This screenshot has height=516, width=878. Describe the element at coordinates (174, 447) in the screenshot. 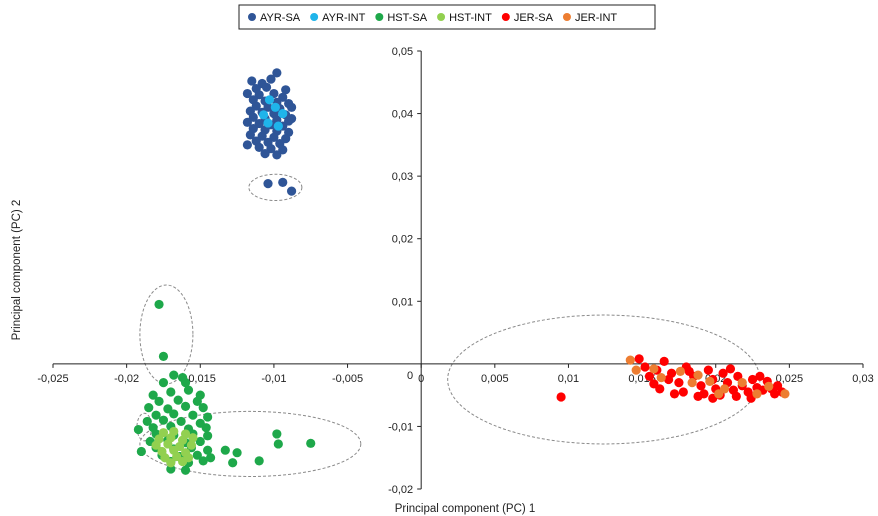

I see `series-hst-int` at that location.